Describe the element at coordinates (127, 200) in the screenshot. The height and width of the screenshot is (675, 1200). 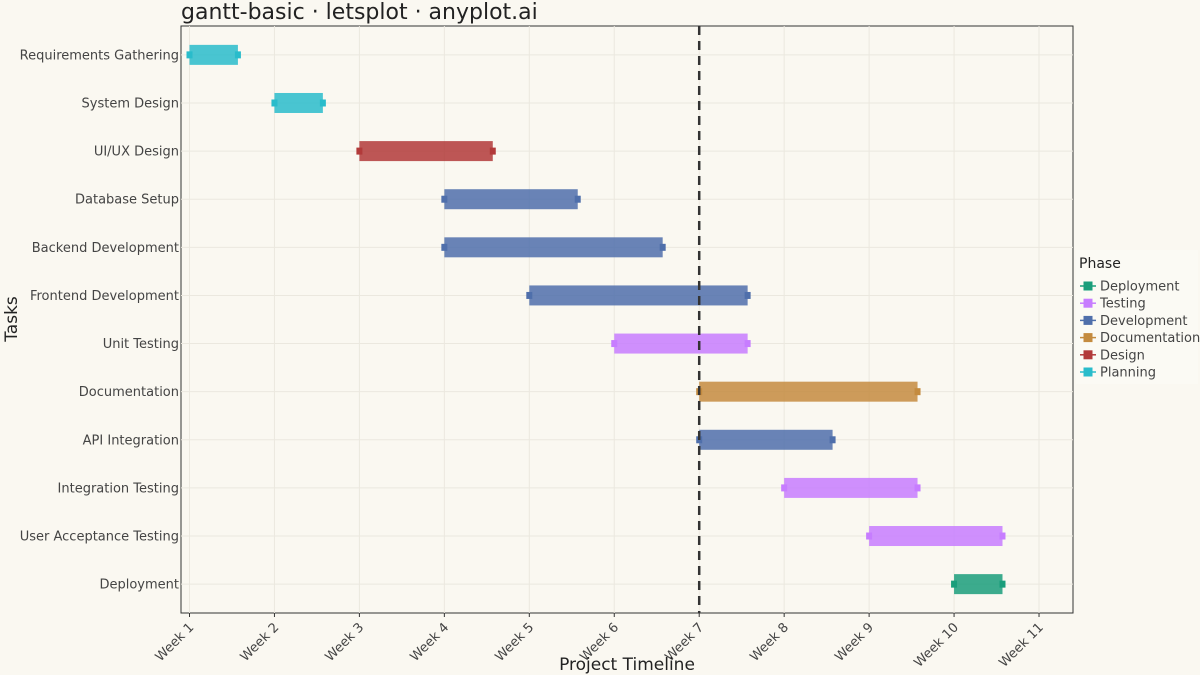
I see `y-tick-label: Database Setup` at that location.